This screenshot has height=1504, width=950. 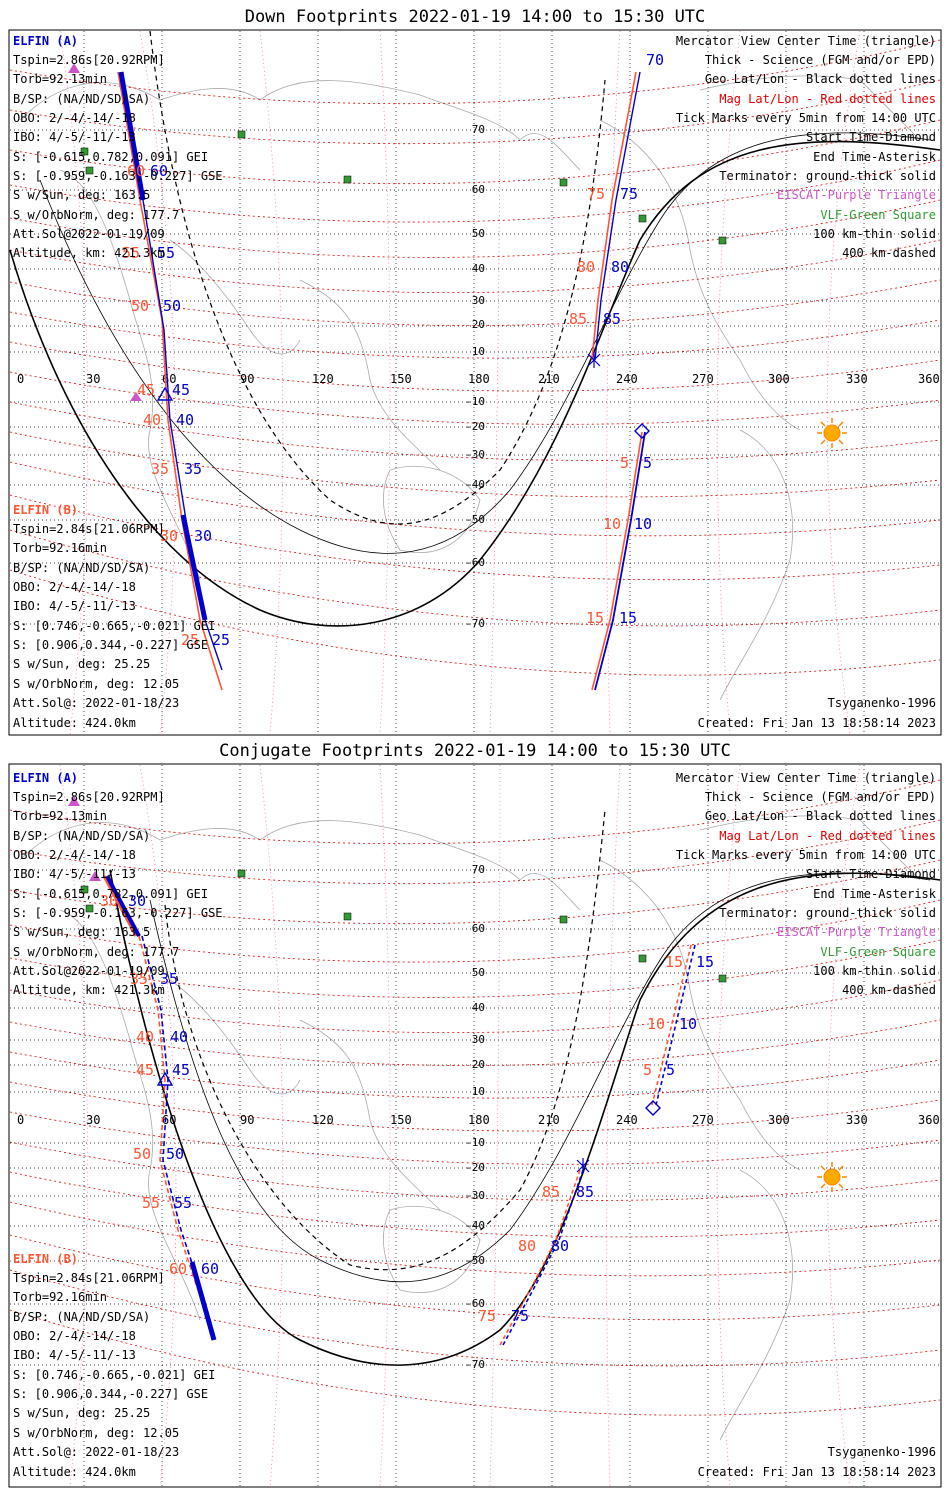 I want to click on down-vlf-stations, so click(x=403, y=187).